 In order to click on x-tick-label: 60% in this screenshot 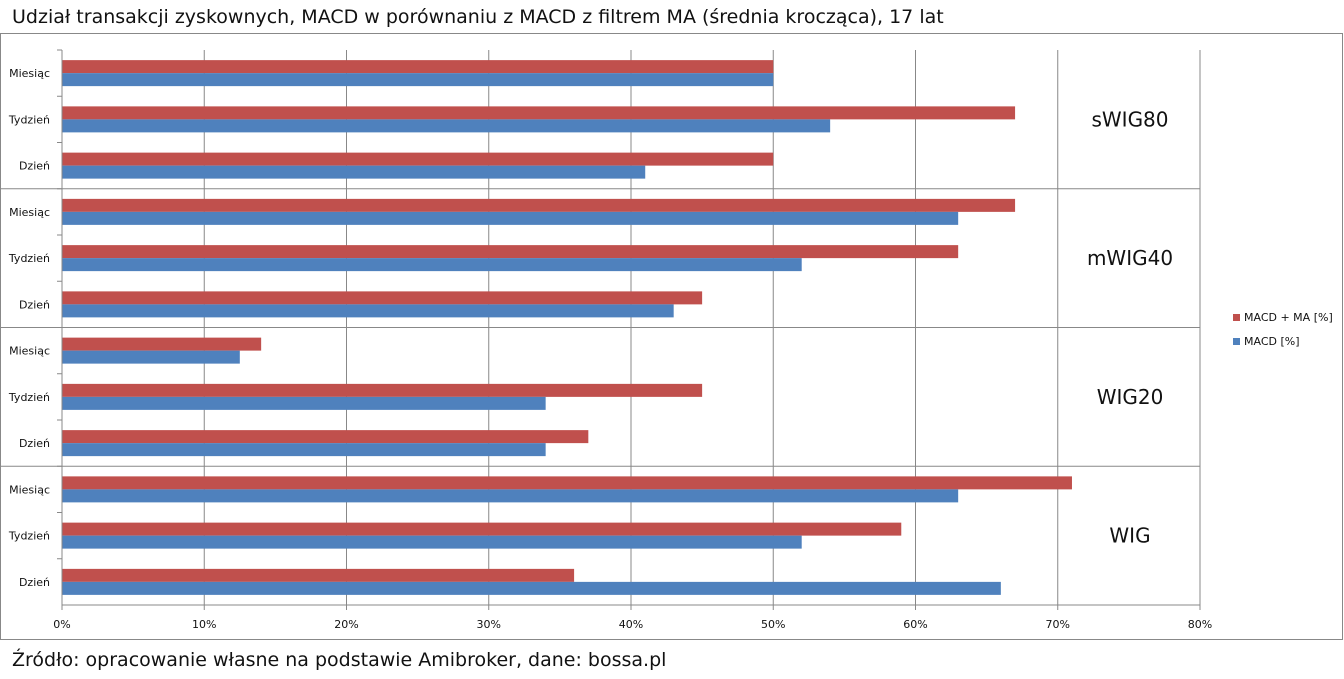, I will do `click(915, 624)`.